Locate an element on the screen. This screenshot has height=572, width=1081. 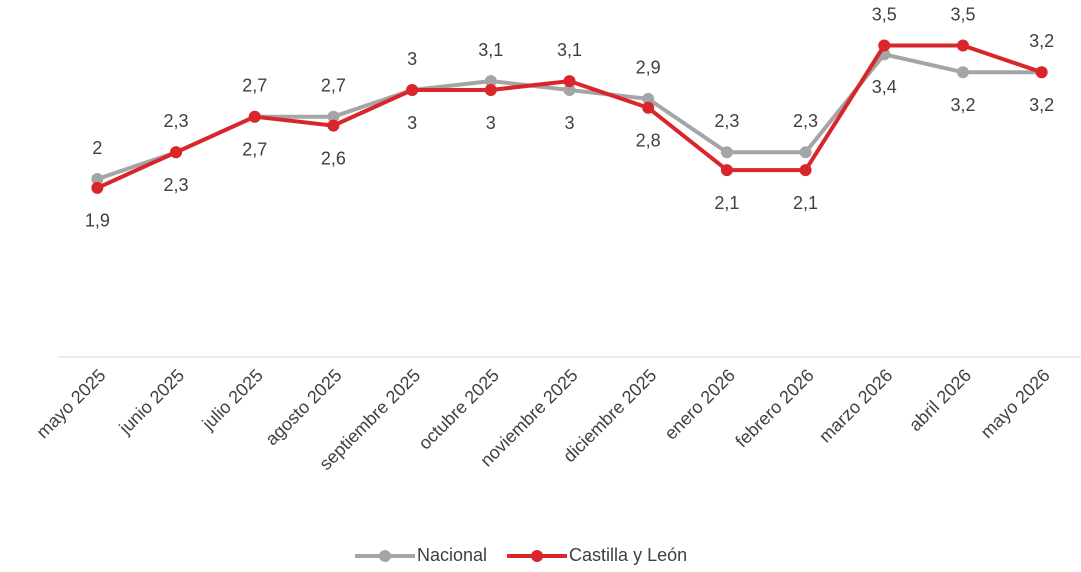
x-tick-label: agosto 2025 is located at coordinates (303, 407).